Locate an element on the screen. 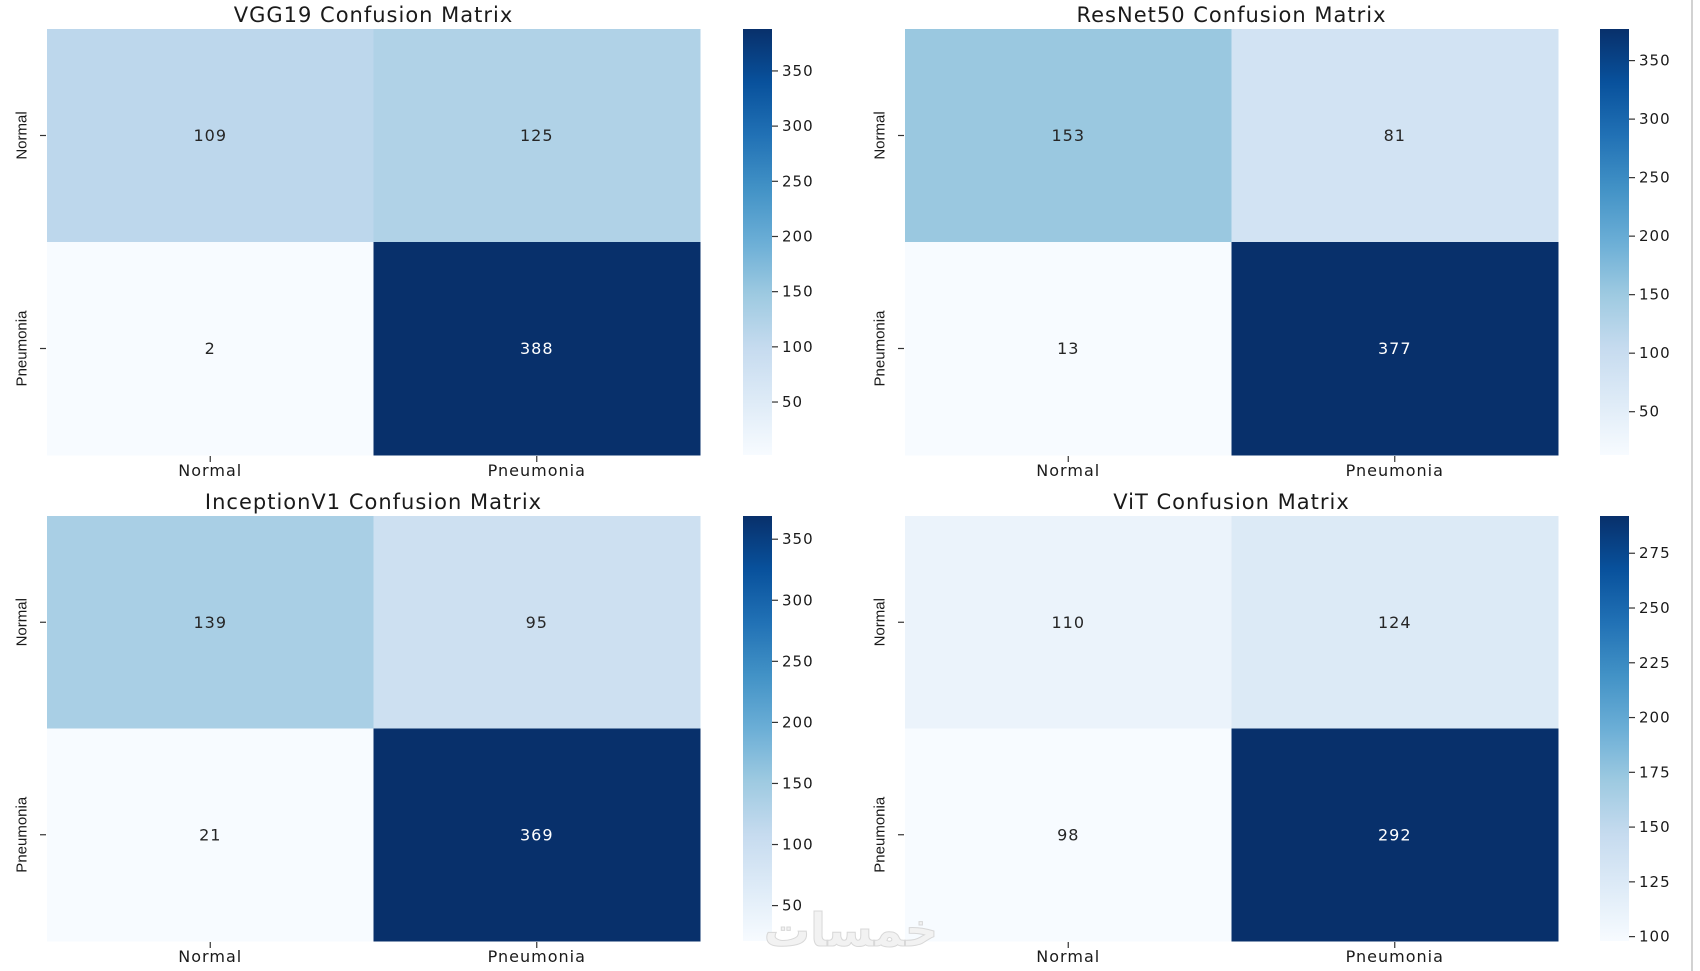 This screenshot has width=1700, height=971. cell-value-label: 369 is located at coordinates (537, 834).